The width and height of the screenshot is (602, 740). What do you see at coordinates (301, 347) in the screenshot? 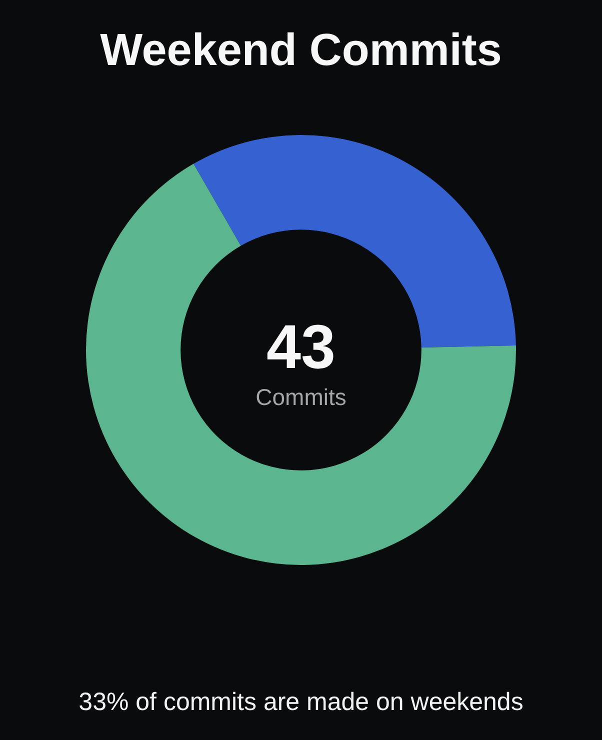
I see `text: 43` at bounding box center [301, 347].